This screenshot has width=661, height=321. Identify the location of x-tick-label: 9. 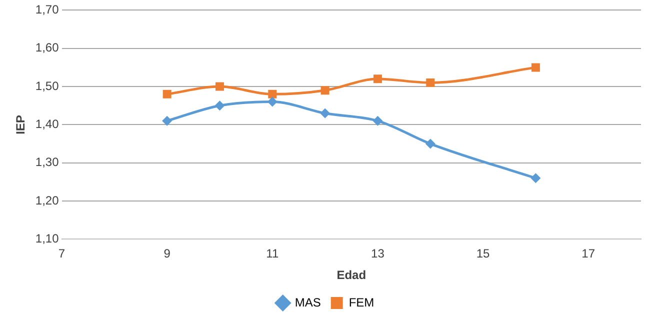
(167, 253).